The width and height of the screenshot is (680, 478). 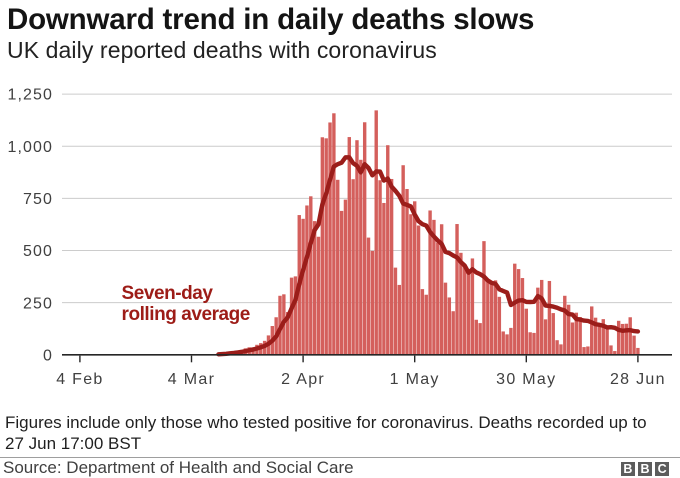 What do you see at coordinates (628, 469) in the screenshot?
I see `bbc-logo-letter-b1: B` at bounding box center [628, 469].